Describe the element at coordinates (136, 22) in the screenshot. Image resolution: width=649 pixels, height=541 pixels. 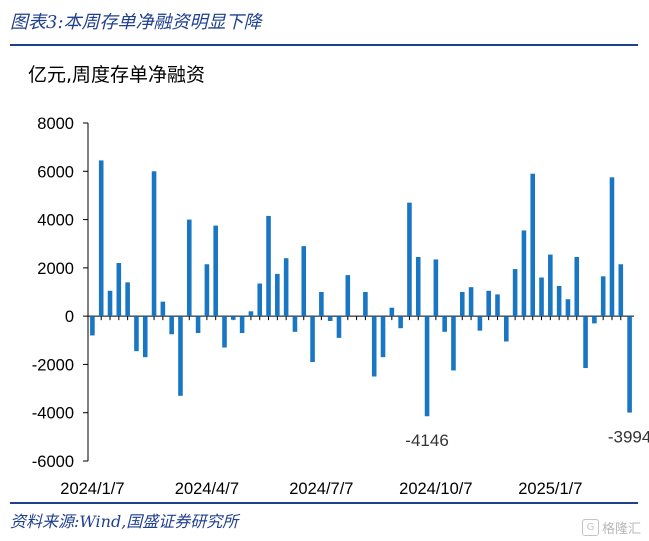
I see `chart-title: 图表3:本周存单净融资明显下降` at that location.